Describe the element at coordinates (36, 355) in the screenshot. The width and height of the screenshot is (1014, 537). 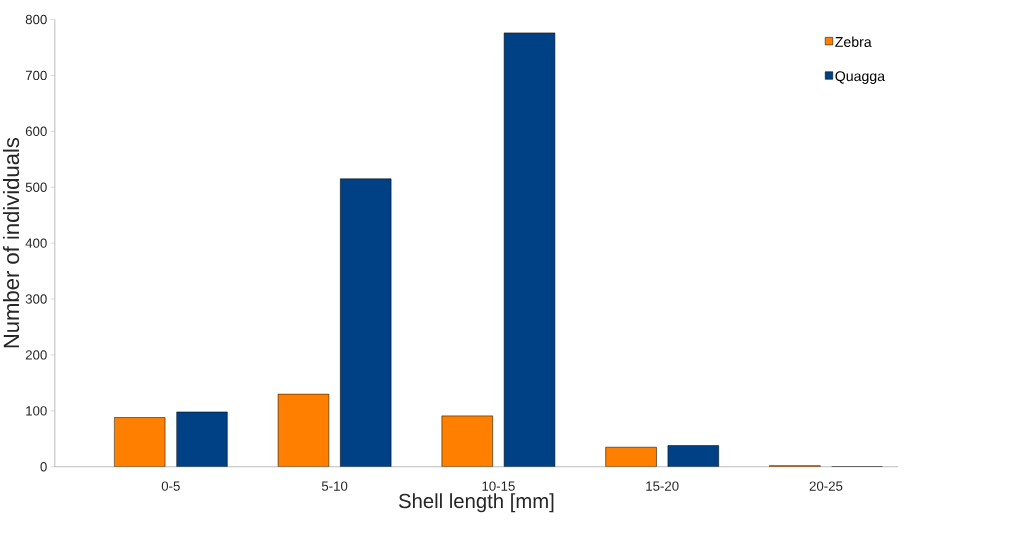
I see `y-tick-label: 200` at that location.